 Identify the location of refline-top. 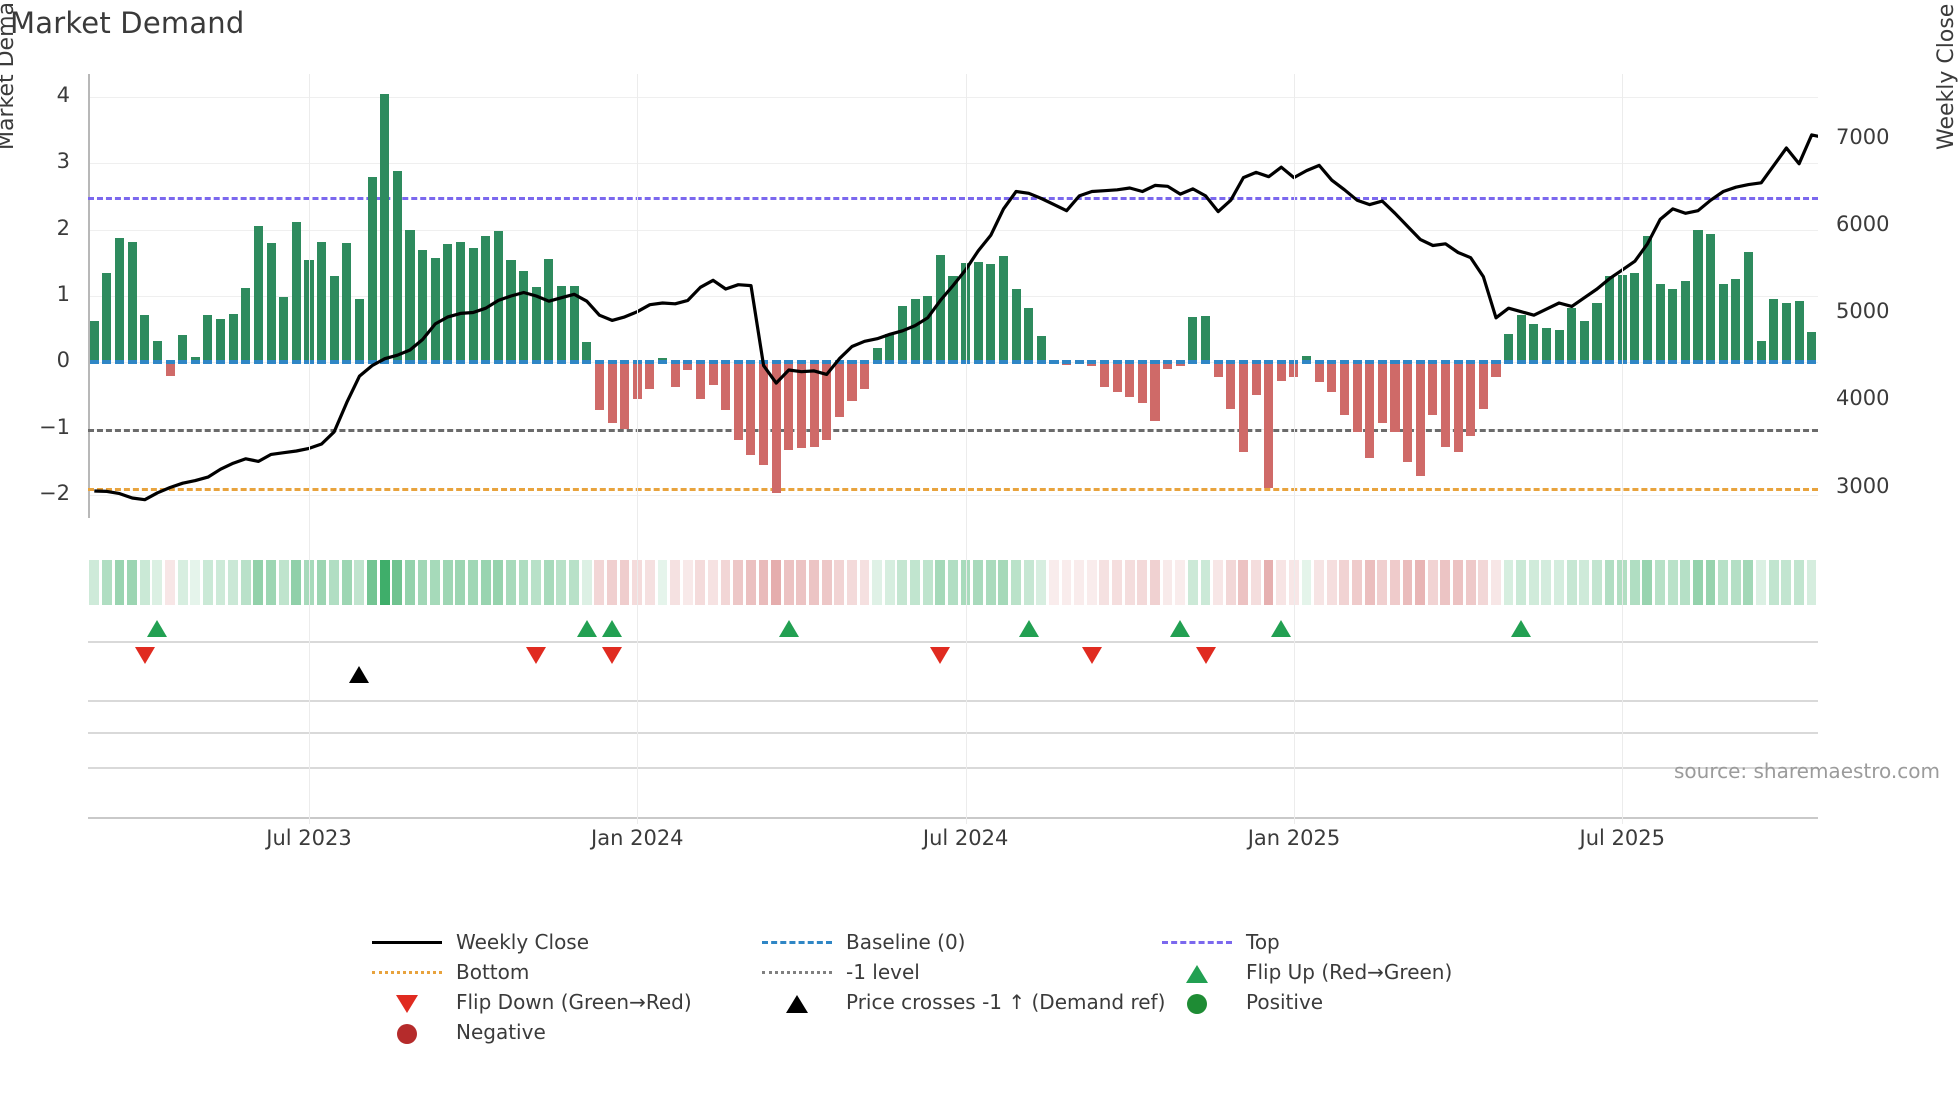
(953, 198).